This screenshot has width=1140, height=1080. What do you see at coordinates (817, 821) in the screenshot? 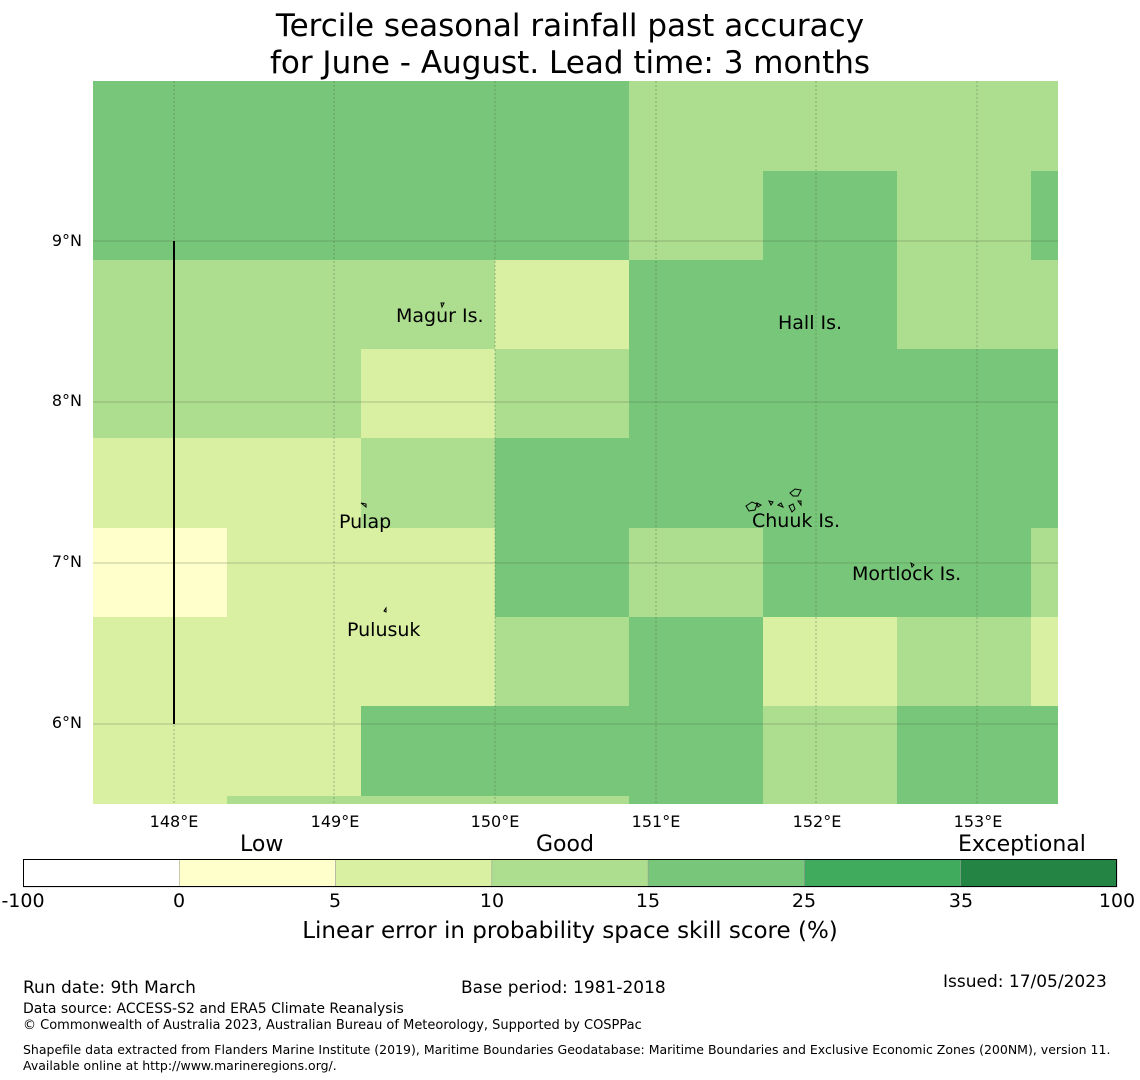
I see `lon-label-152e: 152°E` at bounding box center [817, 821].